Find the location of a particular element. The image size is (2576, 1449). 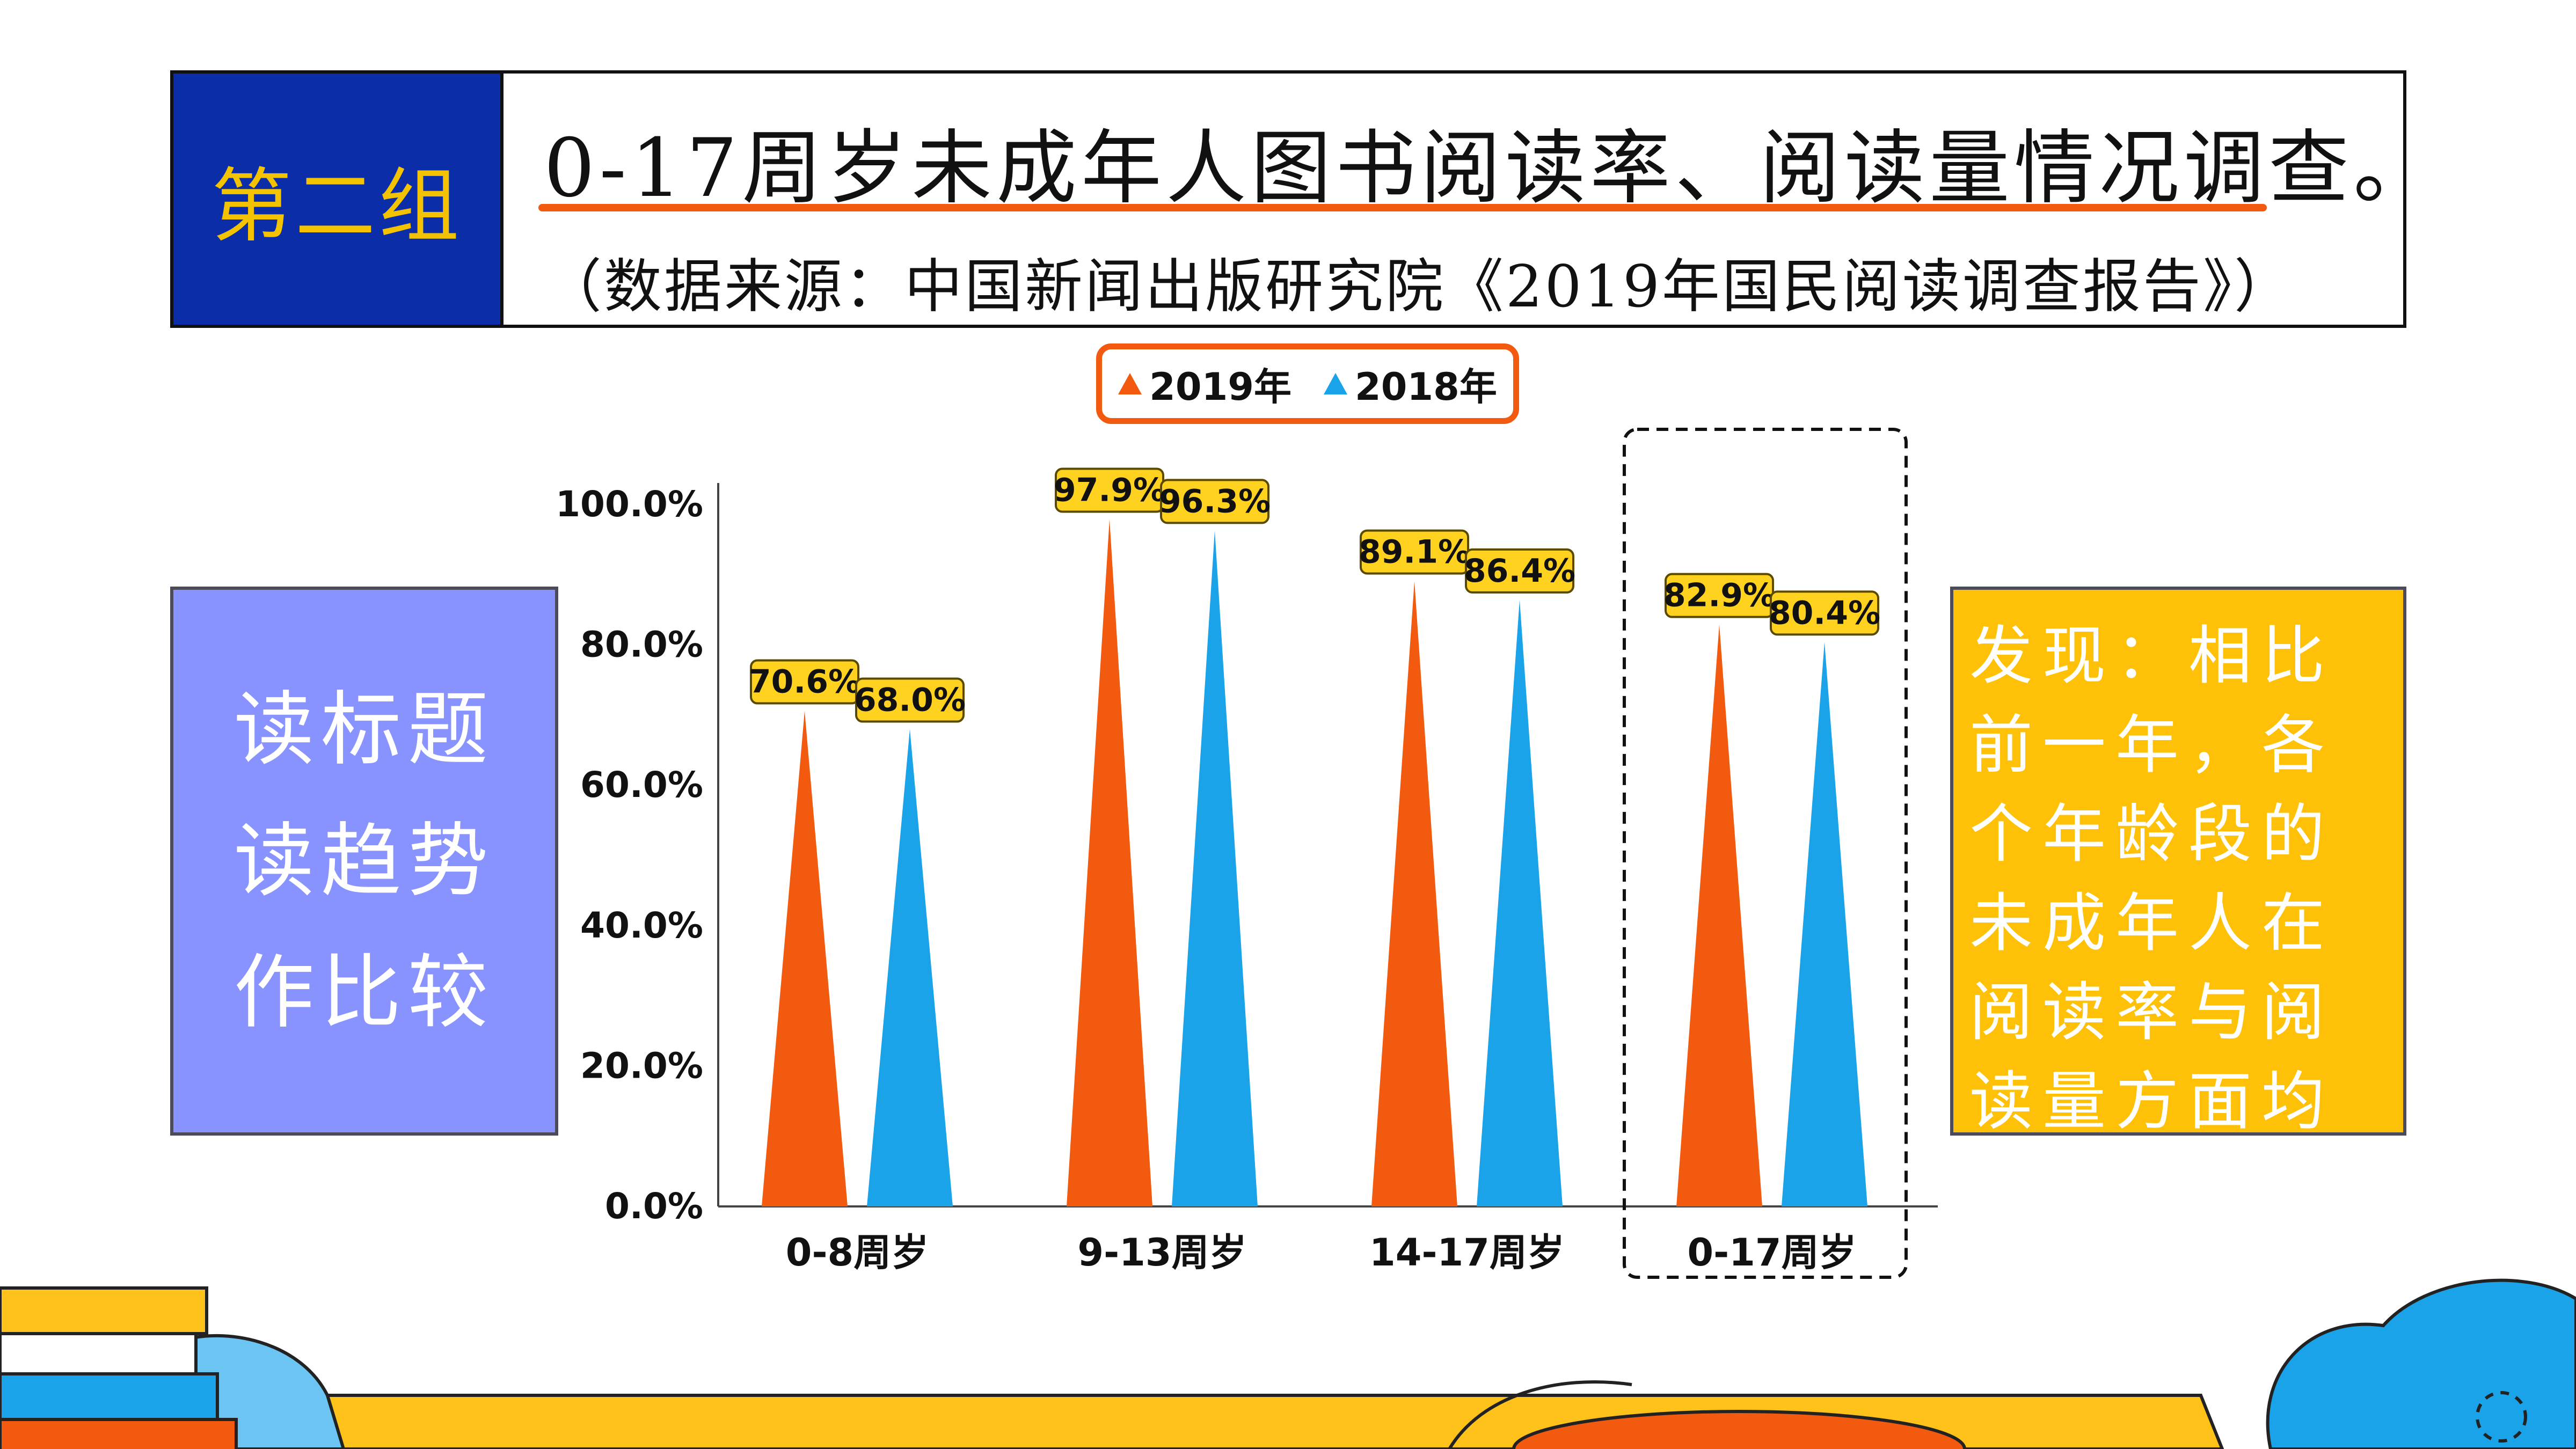

highlight-frame is located at coordinates (1765, 853).